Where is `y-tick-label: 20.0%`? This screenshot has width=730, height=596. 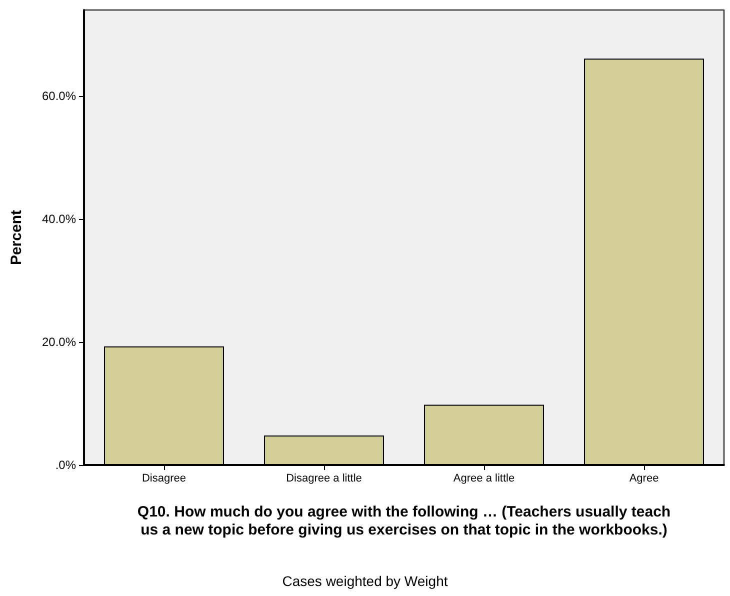
y-tick-label: 20.0% is located at coordinates (59, 342).